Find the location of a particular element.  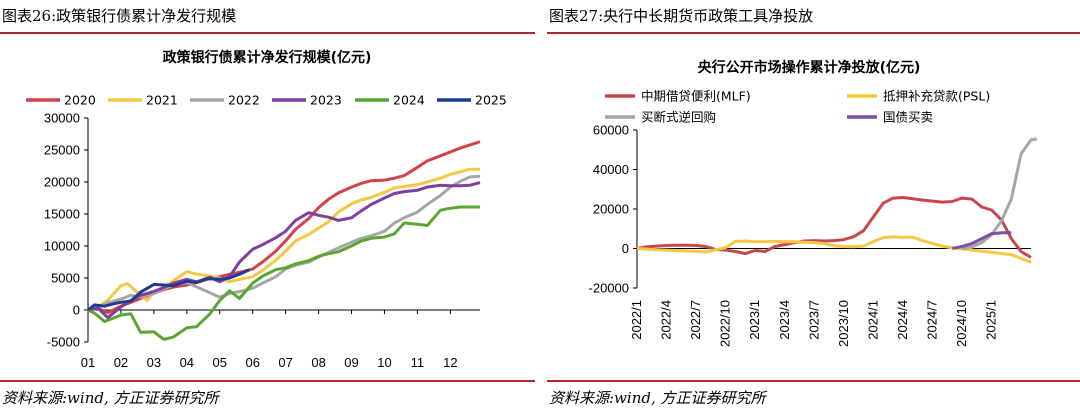

right-legend-item-1: 抵押补充贷款(PSL) is located at coordinates (918, 96).